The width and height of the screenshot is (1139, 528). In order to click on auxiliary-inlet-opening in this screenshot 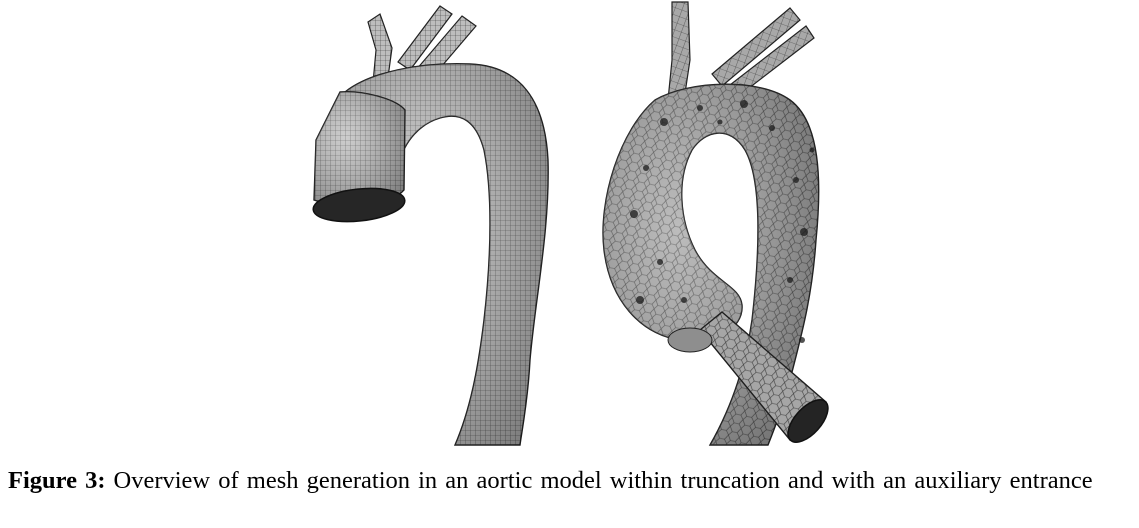, I will do `click(808, 421)`.